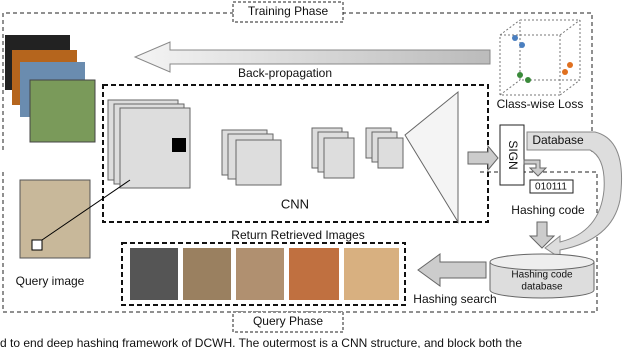 Image resolution: width=640 pixels, height=353 pixels. What do you see at coordinates (540, 104) in the screenshot?
I see `loss-label: Class-wise Loss` at bounding box center [540, 104].